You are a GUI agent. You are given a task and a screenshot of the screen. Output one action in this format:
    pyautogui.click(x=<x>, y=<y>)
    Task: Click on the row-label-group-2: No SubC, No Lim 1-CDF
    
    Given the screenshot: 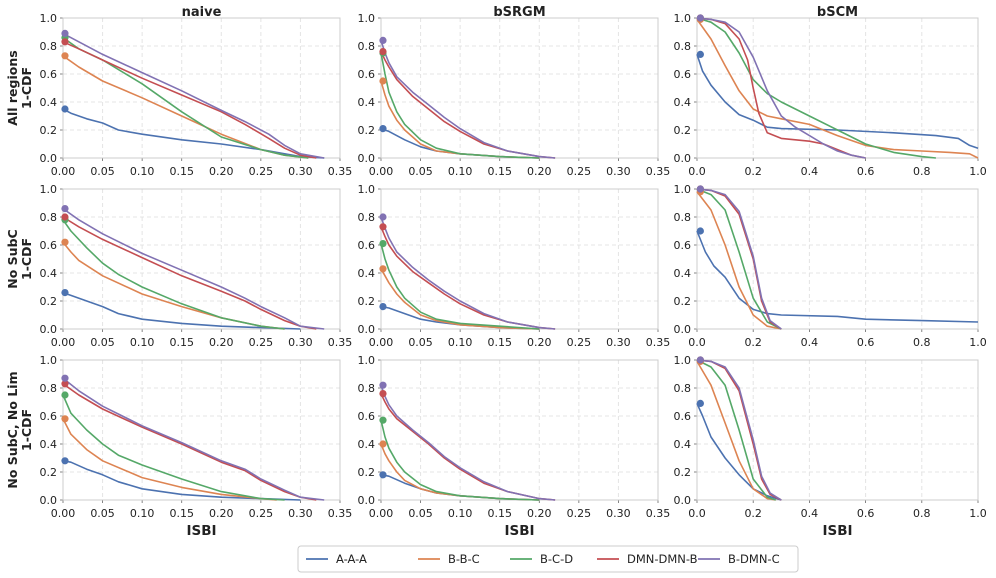 What is the action you would take?
    pyautogui.click(x=19, y=429)
    